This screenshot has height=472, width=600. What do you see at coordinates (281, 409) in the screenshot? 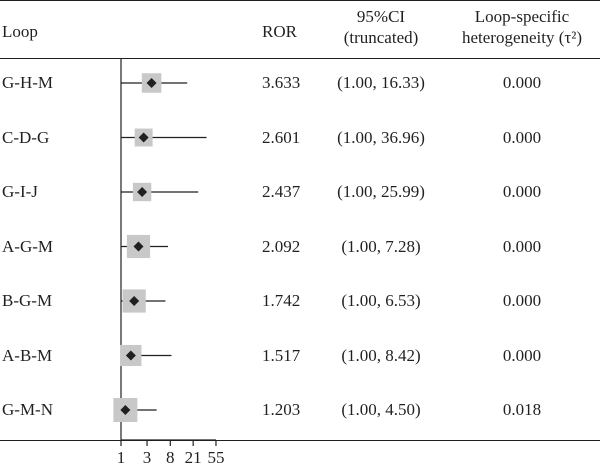
I see `cell-ror: 1.203` at bounding box center [281, 409].